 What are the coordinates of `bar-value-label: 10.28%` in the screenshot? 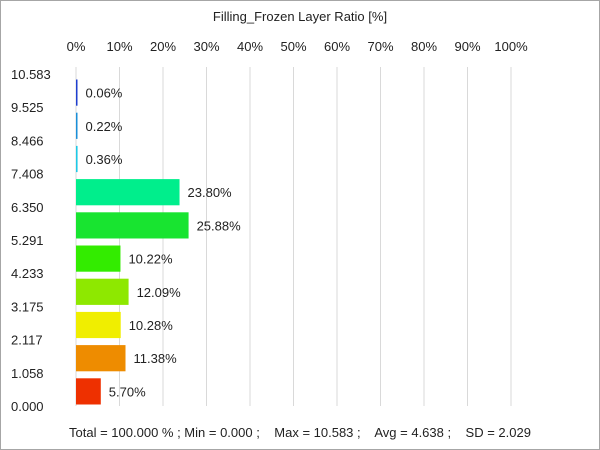 It's located at (151, 325).